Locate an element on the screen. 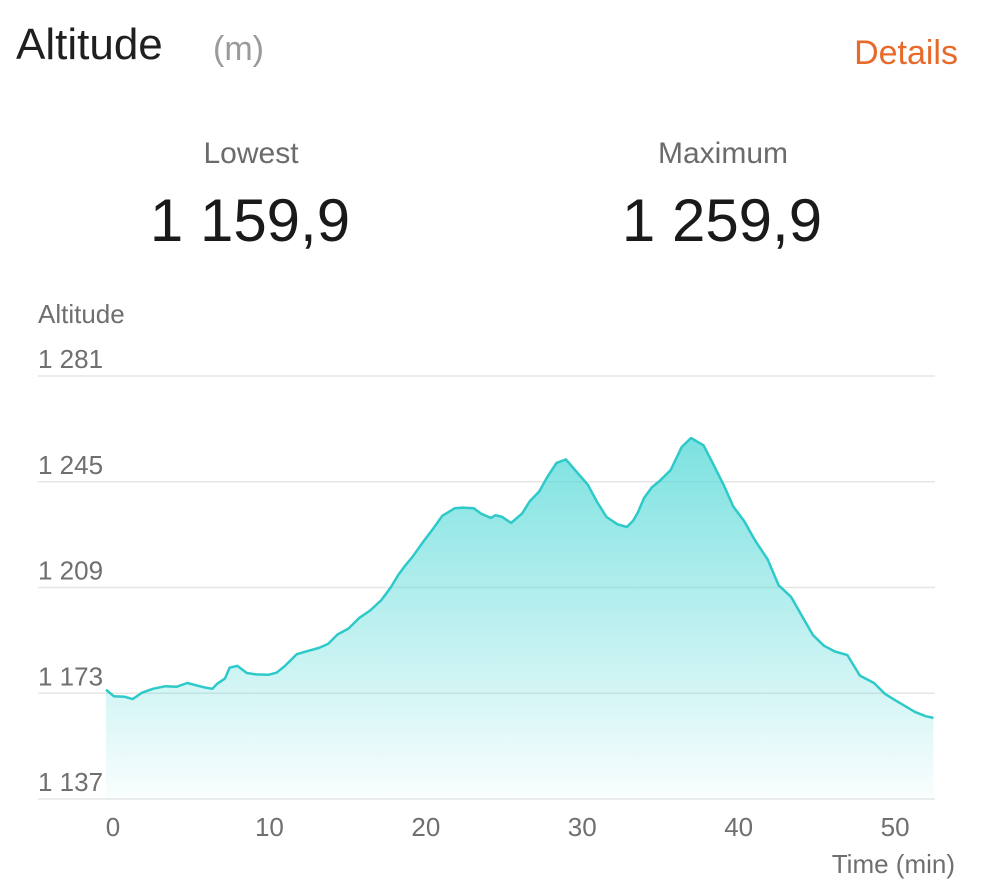  x-tick-label: 40 is located at coordinates (738, 827).